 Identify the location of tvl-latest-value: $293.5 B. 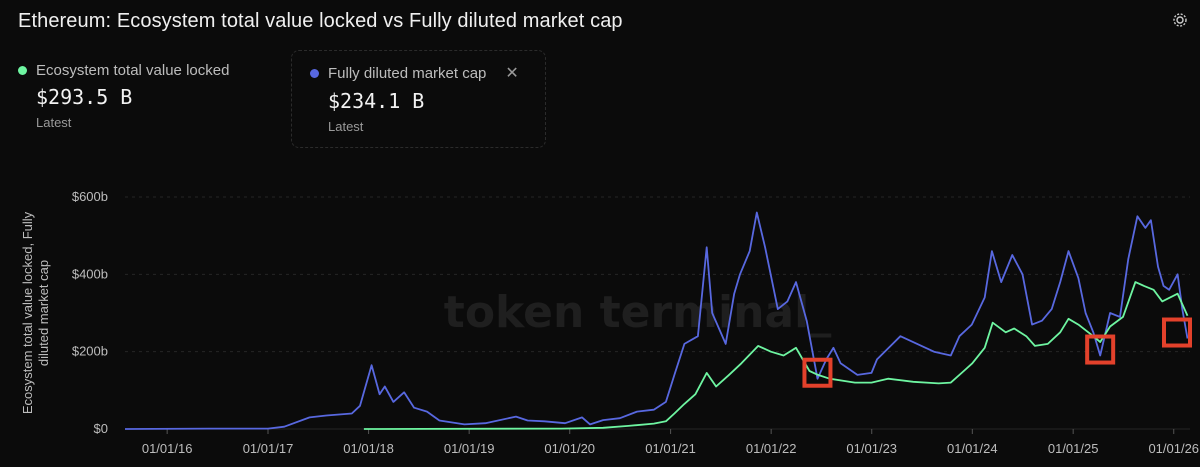
(84, 97).